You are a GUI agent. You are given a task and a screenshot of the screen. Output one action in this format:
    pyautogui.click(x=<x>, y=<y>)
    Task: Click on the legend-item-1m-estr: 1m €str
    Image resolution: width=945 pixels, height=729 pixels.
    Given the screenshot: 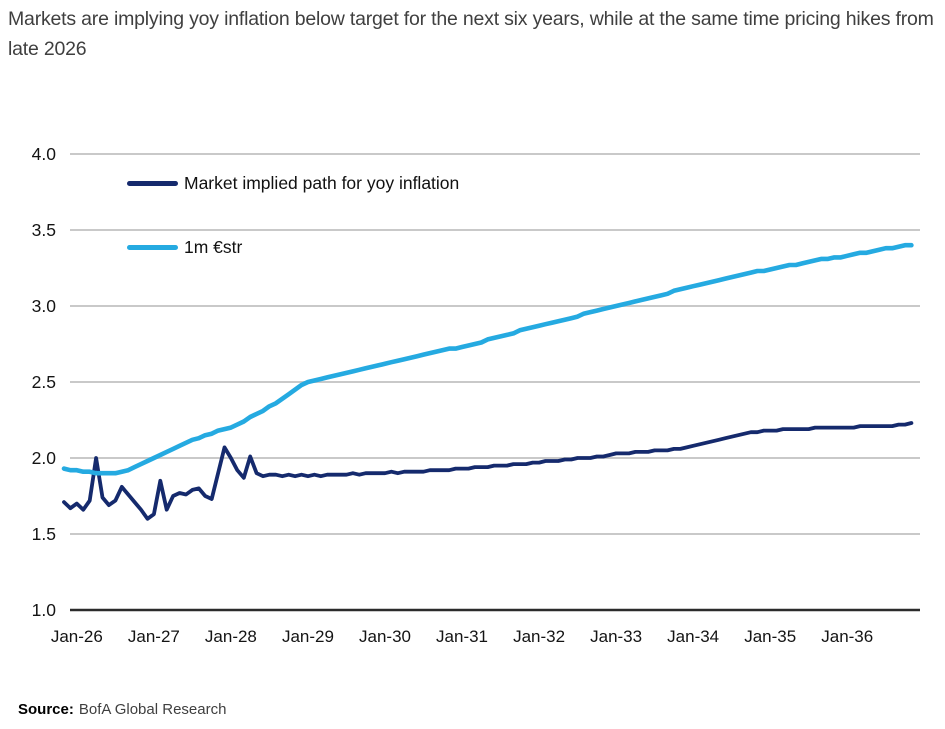 What is the action you would take?
    pyautogui.click(x=184, y=247)
    